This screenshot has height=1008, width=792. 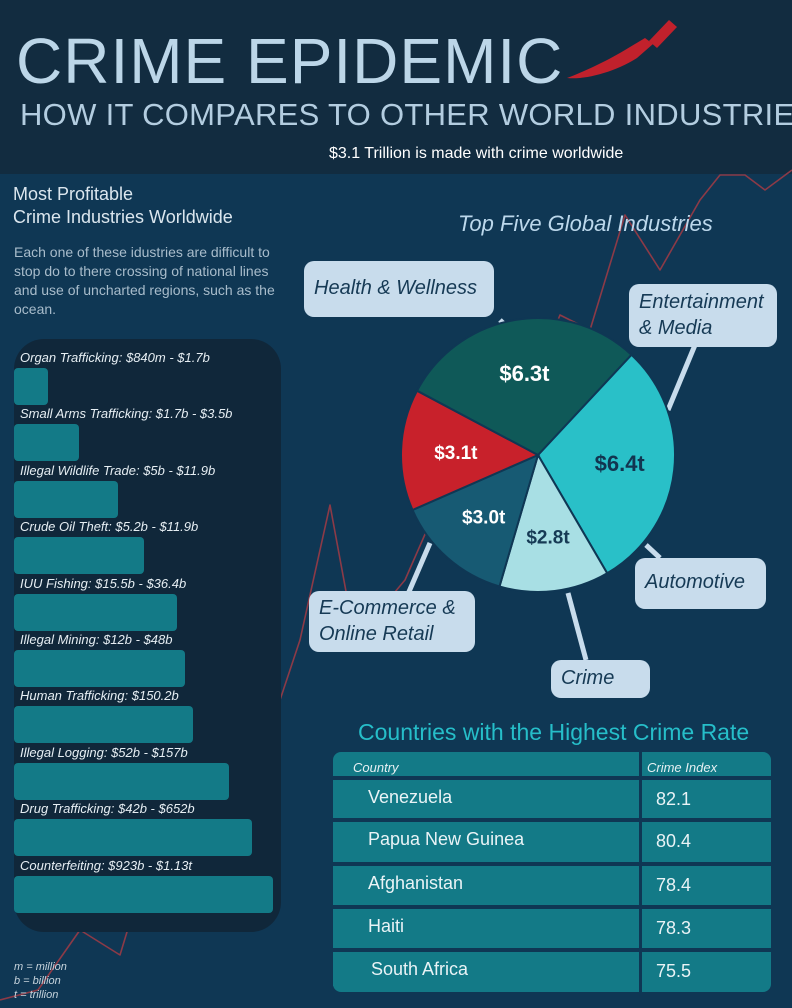 I want to click on crime-rate-table-title: Countries with the Highest Crime Rate, so click(x=554, y=732).